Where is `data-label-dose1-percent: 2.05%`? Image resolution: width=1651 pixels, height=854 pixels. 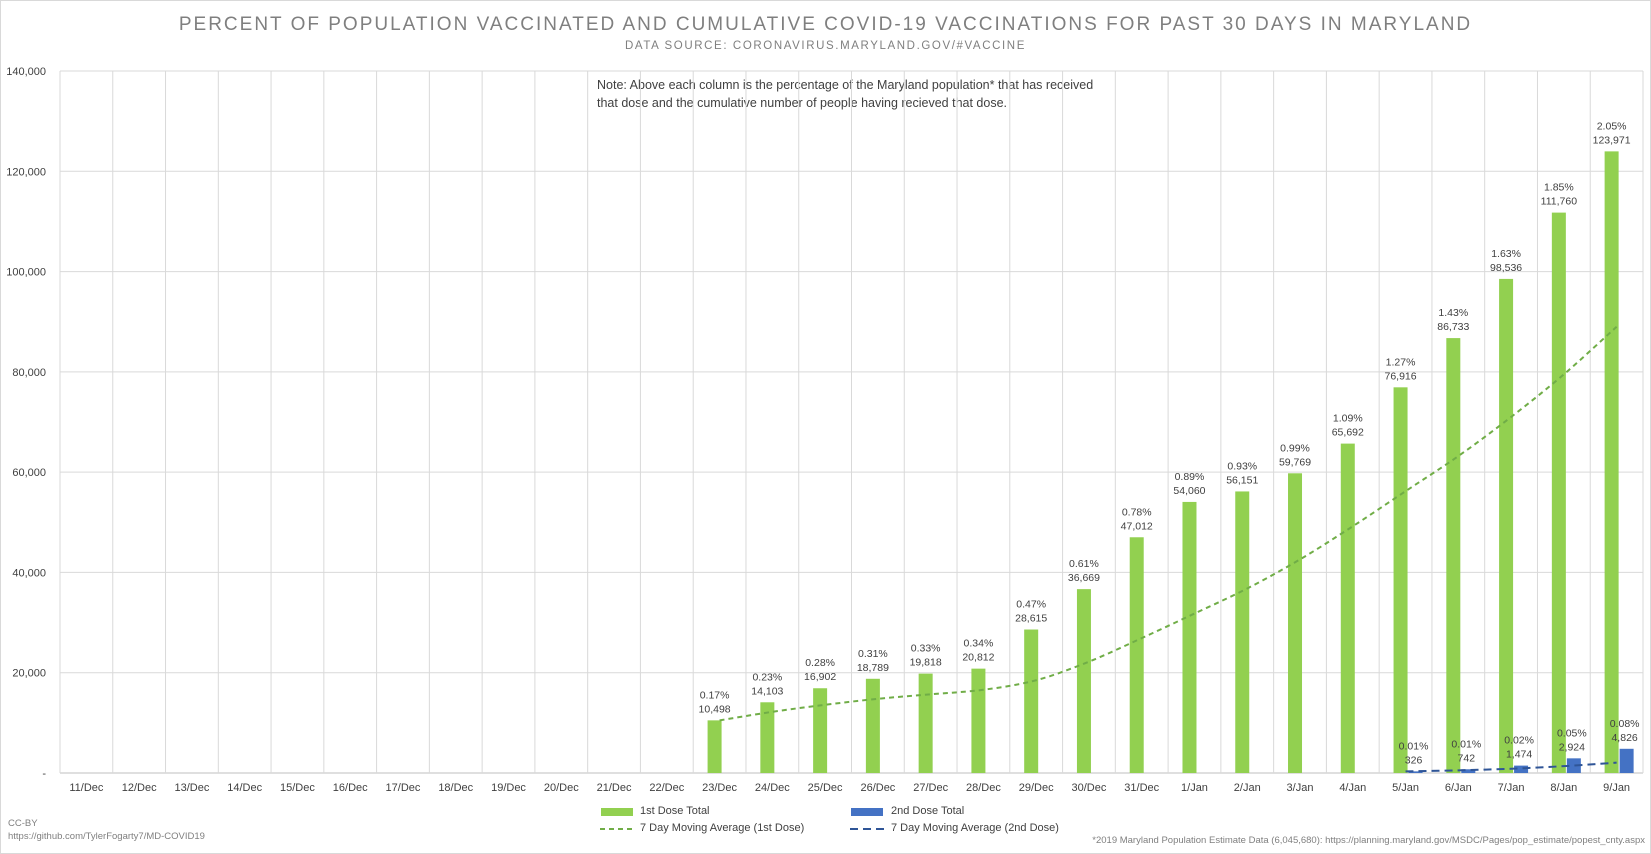 data-label-dose1-percent: 2.05% is located at coordinates (1612, 126).